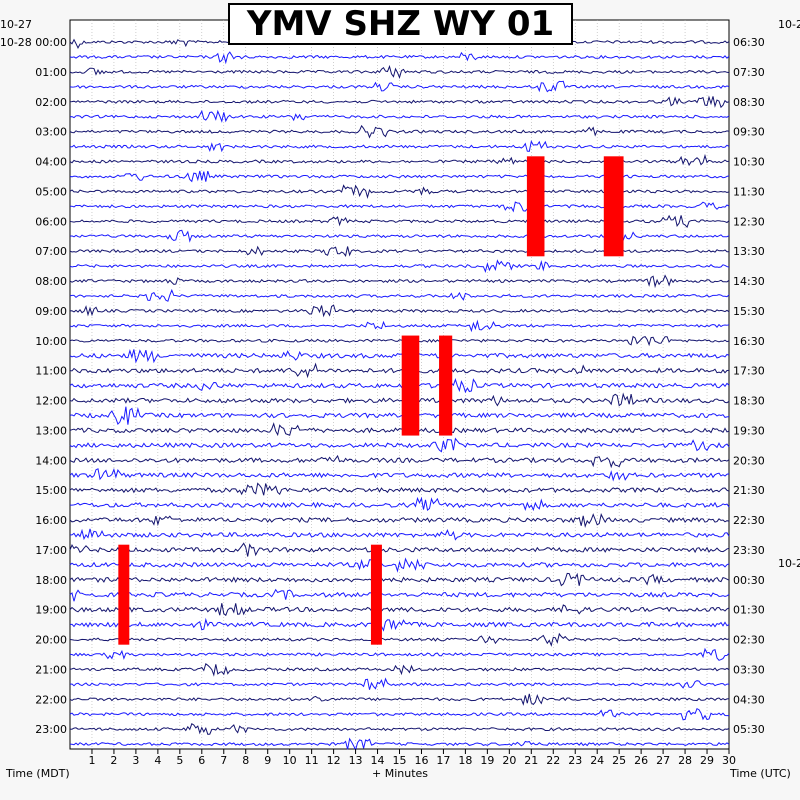 The width and height of the screenshot is (800, 800). I want to click on station-title-box: YMV SHZ WY 01, so click(400, 24).